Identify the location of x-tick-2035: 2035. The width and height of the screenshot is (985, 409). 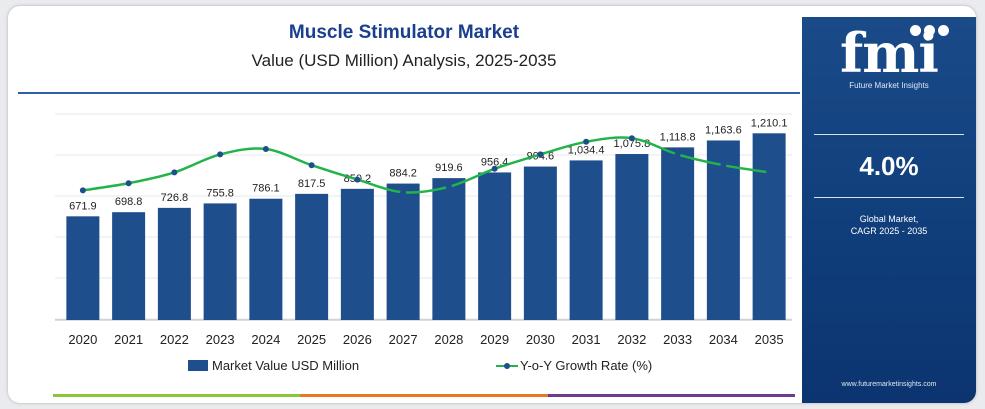
(769, 339).